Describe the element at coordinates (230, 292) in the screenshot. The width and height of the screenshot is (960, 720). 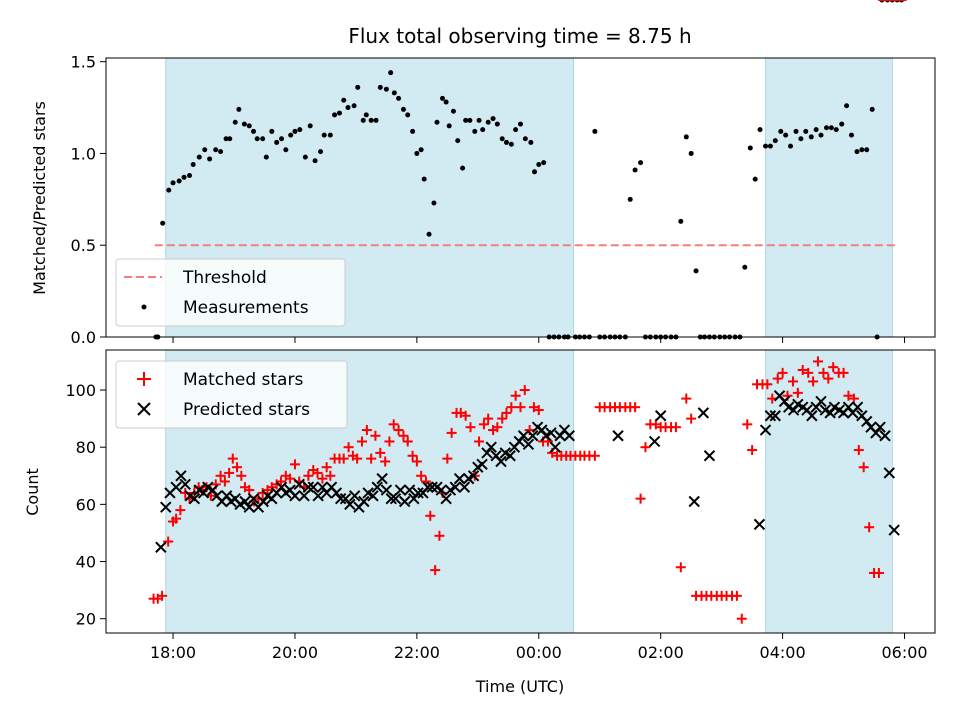
I see `ratio-legend-box` at that location.